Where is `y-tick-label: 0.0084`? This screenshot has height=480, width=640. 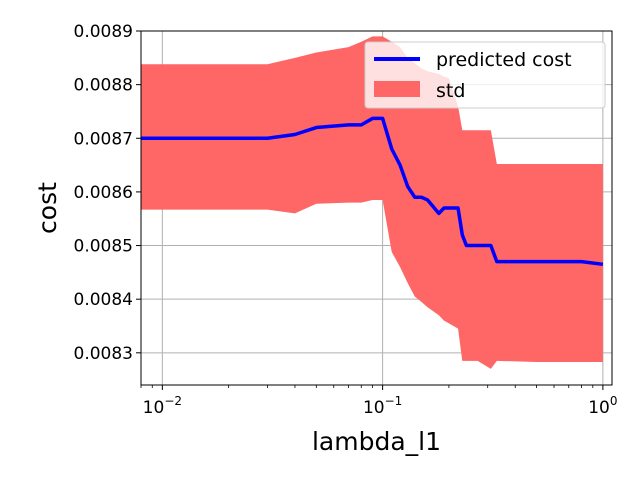 y-tick-label: 0.0084 is located at coordinates (103, 300).